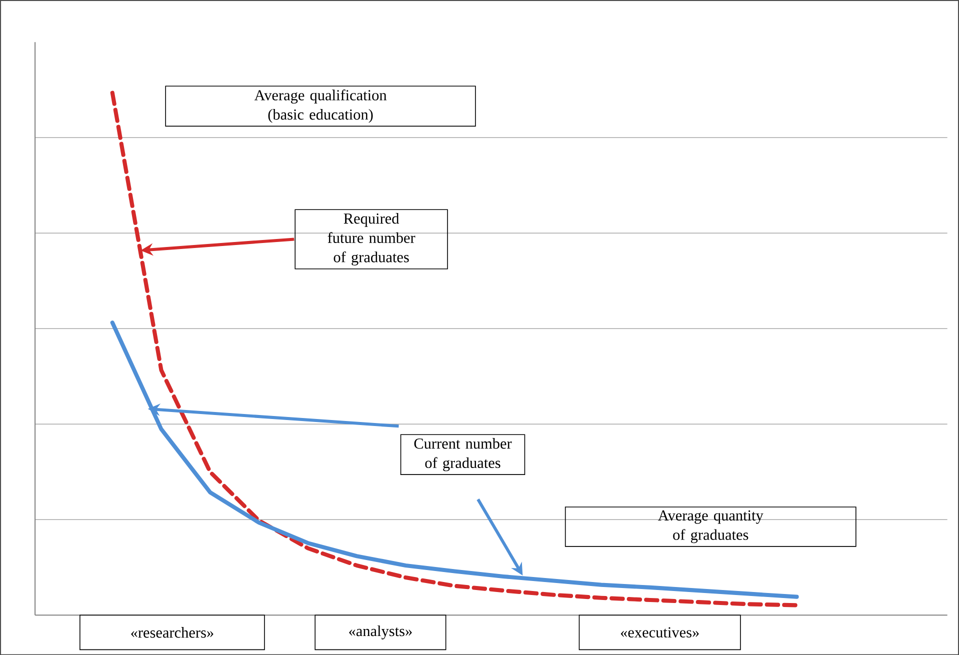 The image size is (959, 655). Describe the element at coordinates (320, 106) in the screenshot. I see `annotation: Average qualification (basic education)` at that location.